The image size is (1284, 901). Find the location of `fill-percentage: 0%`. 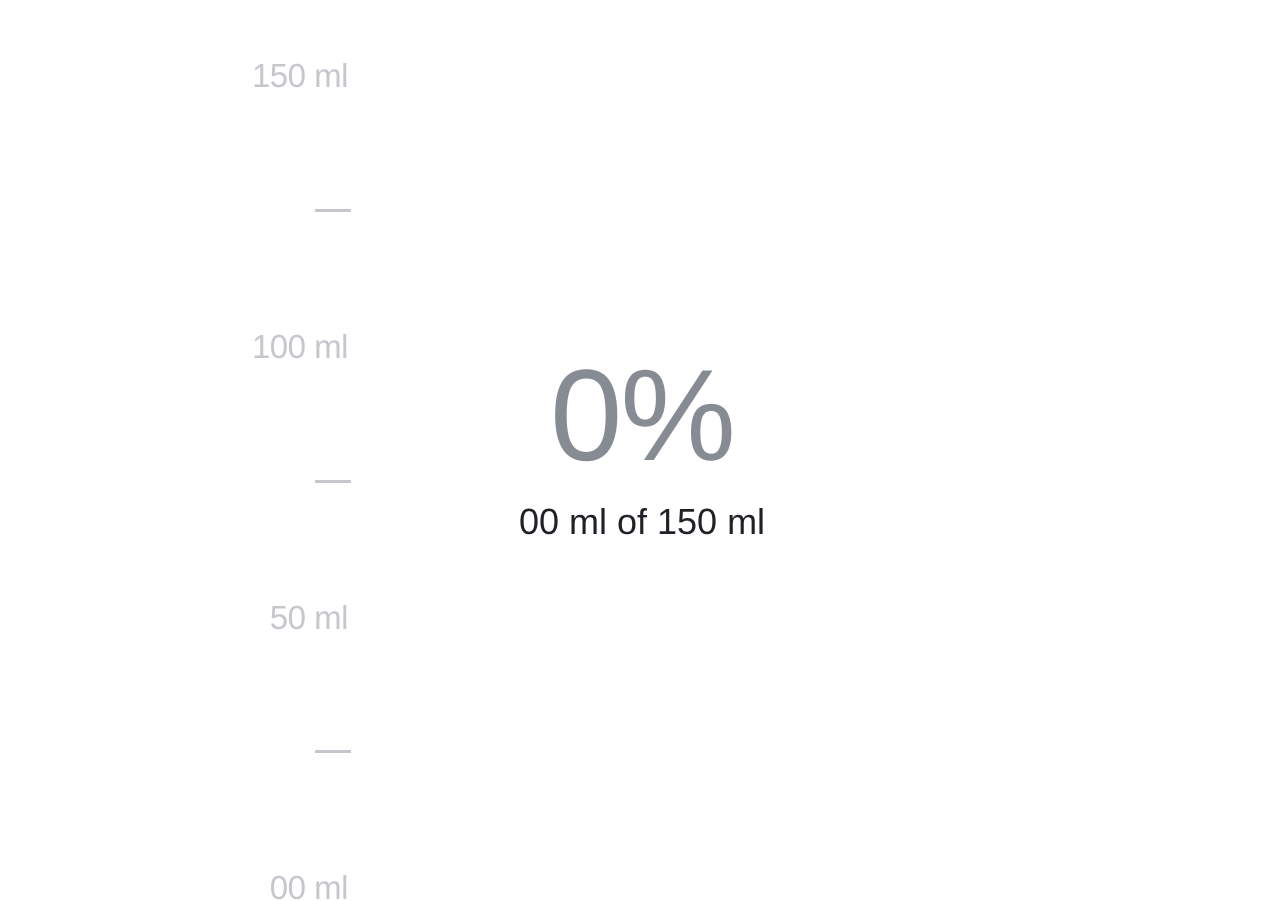

fill-percentage: 0% is located at coordinates (643, 415).